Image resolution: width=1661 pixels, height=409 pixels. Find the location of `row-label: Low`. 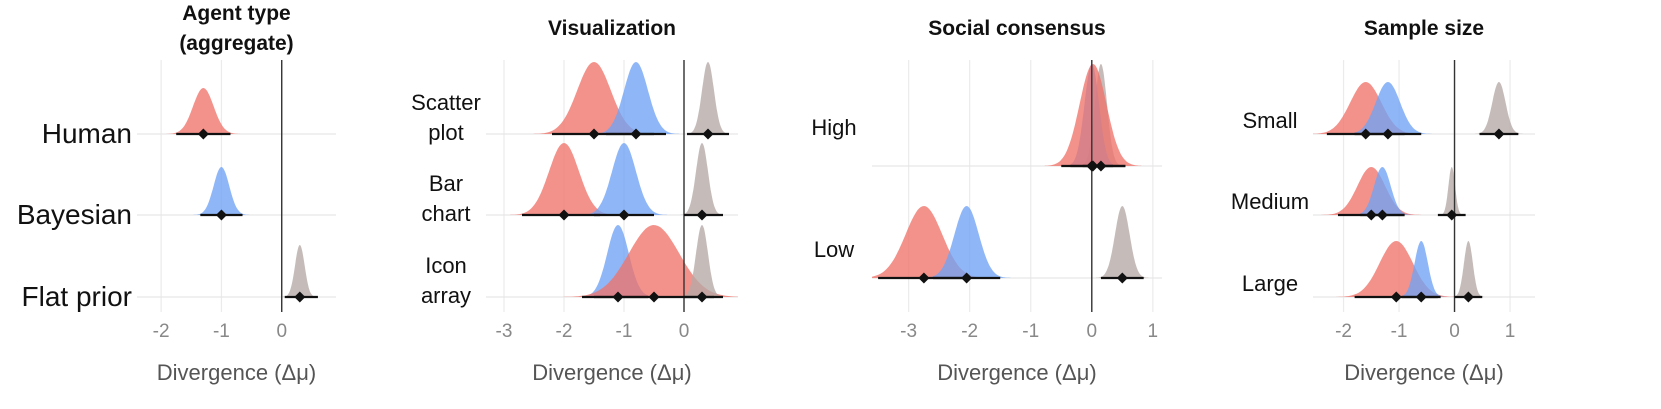

row-label: Low is located at coordinates (834, 249).